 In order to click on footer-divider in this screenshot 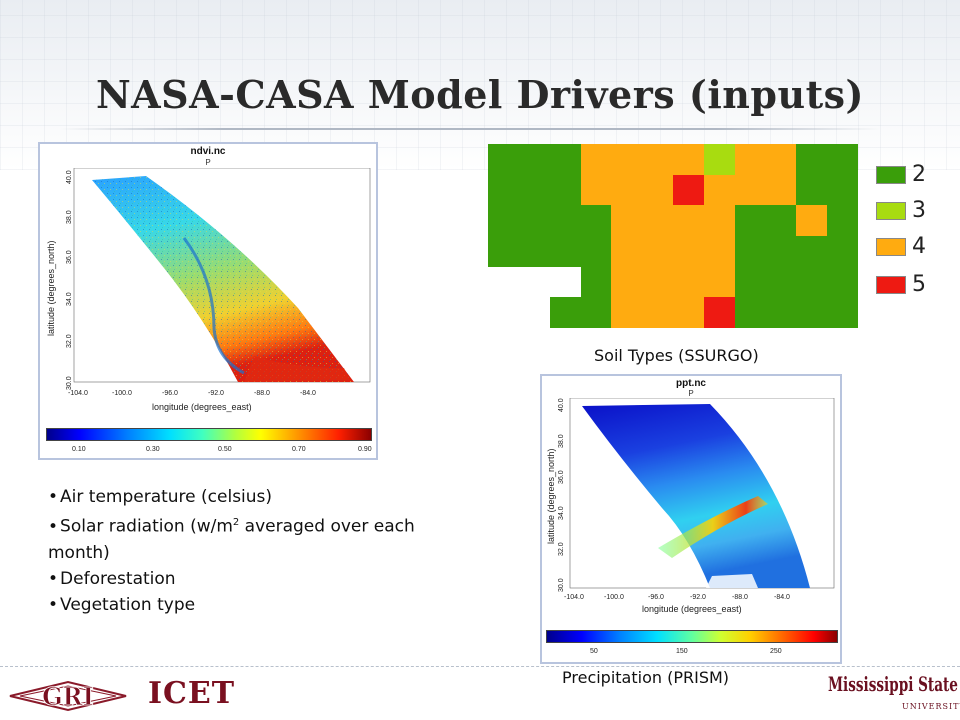, I will do `click(480, 666)`.